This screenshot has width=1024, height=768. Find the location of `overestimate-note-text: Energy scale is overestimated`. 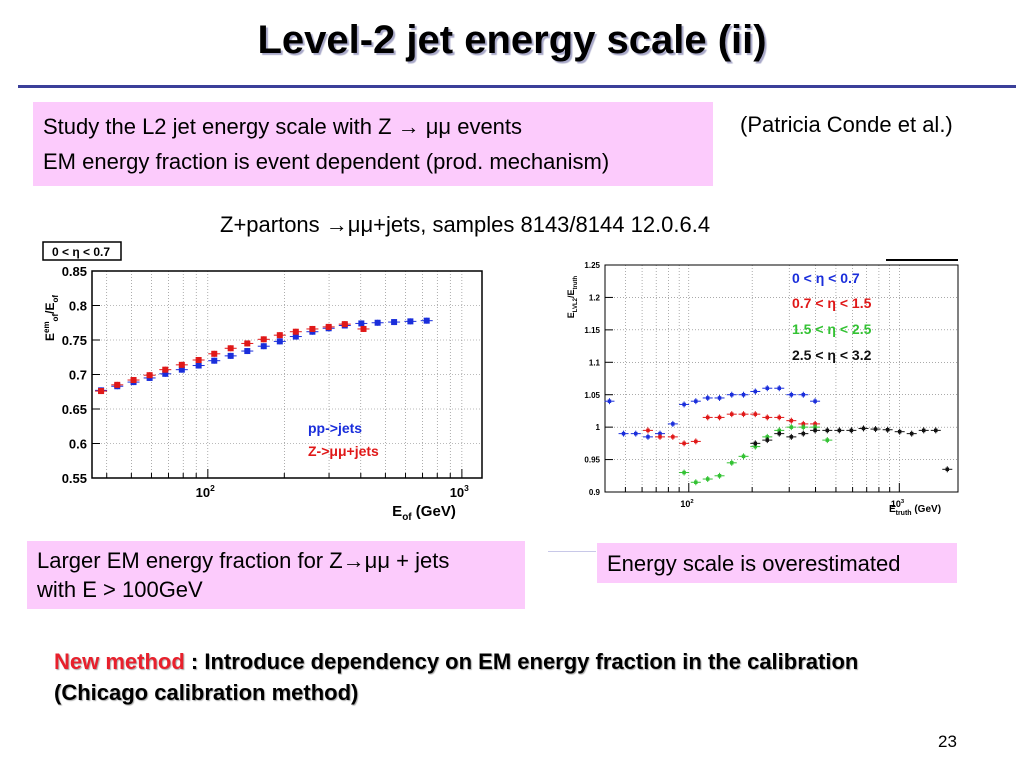

overestimate-note-text: Energy scale is overestimated is located at coordinates (754, 563).